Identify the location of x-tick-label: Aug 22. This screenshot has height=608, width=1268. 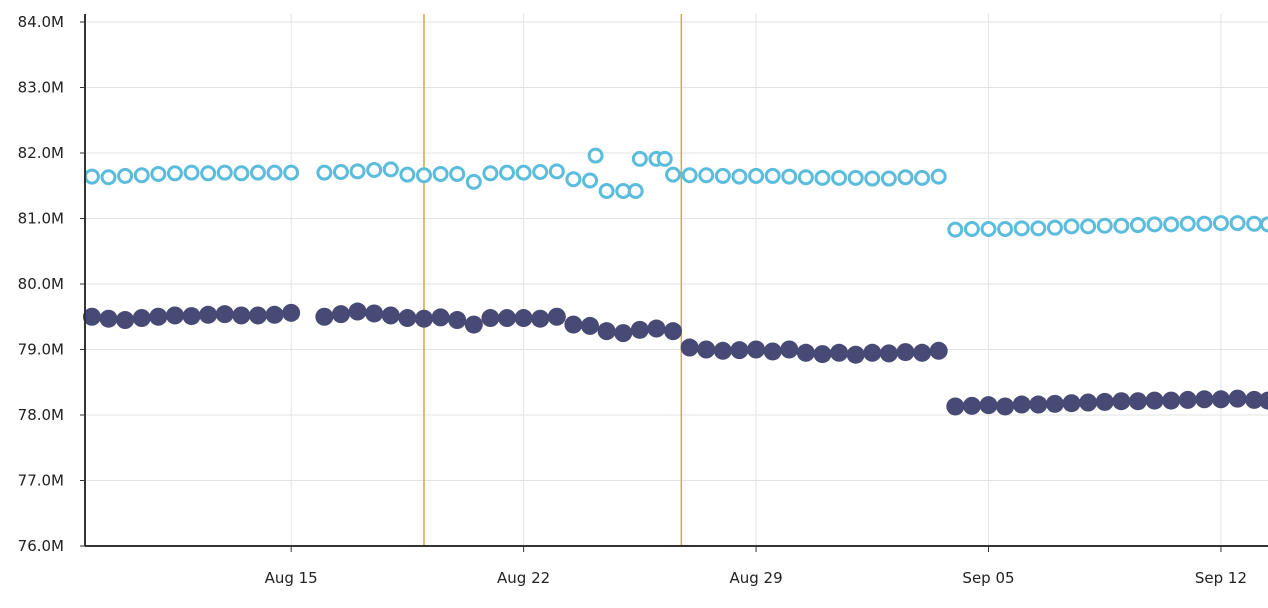
(523, 578).